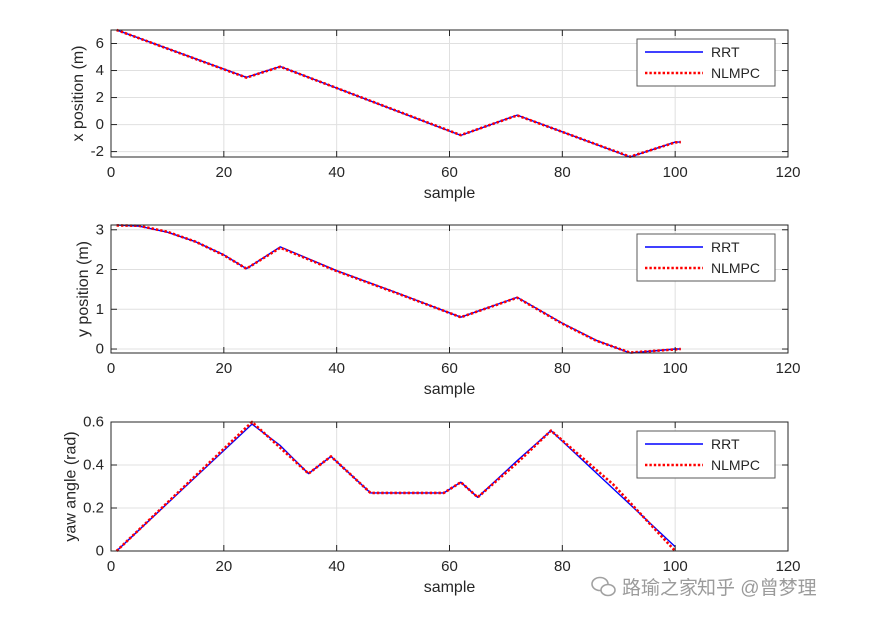 This screenshot has width=870, height=623. What do you see at coordinates (757, 588) in the screenshot?
I see `watermark-text-secondary: 知乎 @曾梦理` at bounding box center [757, 588].